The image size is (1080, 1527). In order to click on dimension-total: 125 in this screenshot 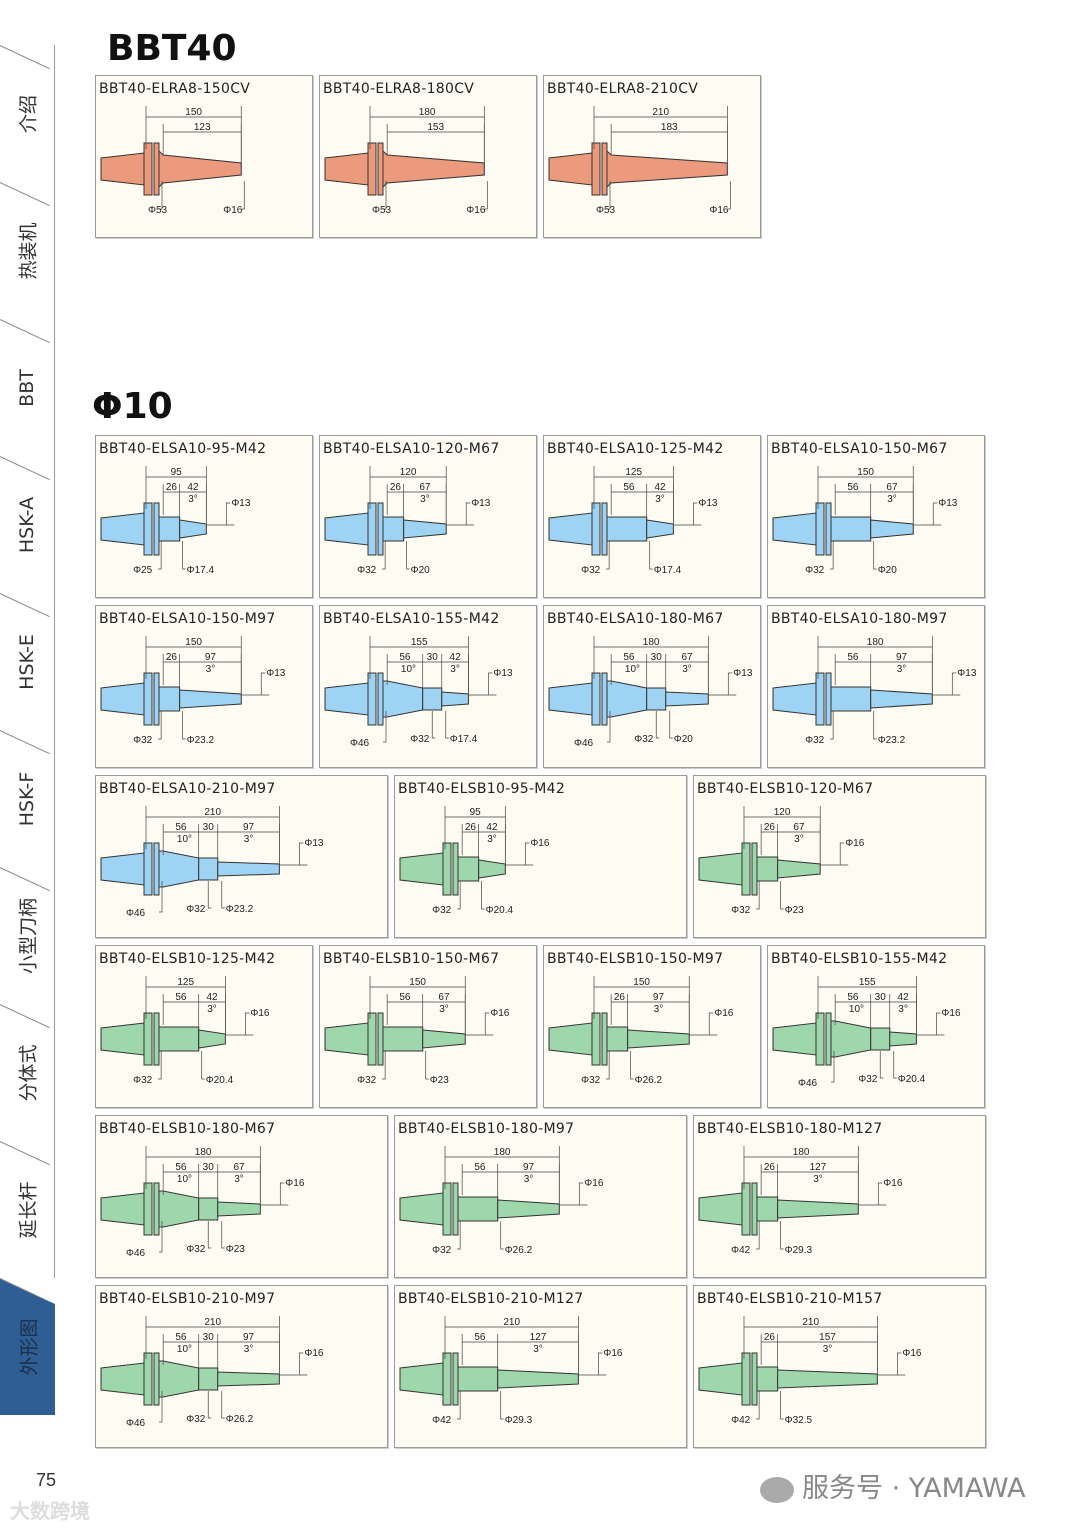, I will do `click(185, 982)`.